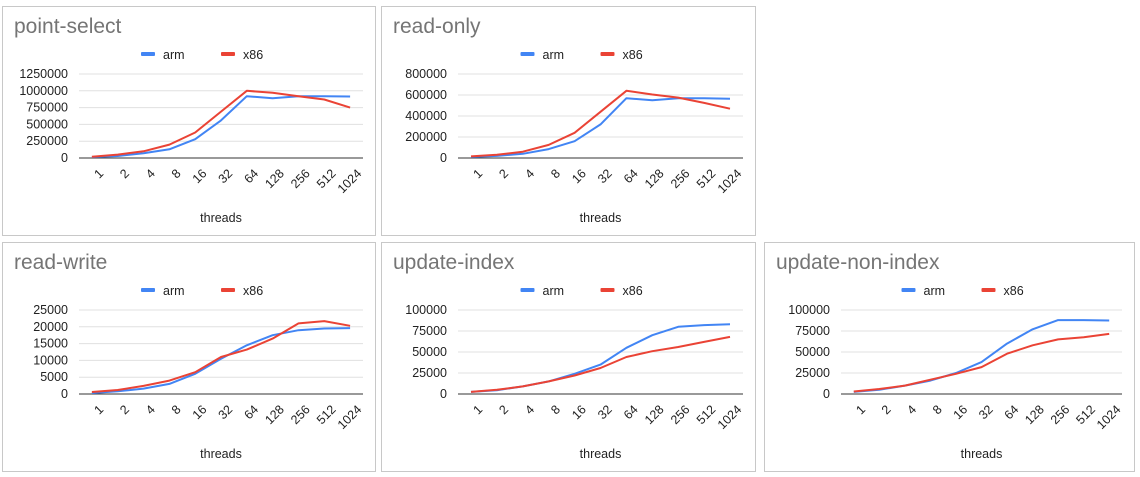  I want to click on chart-title: update-index, so click(454, 262).